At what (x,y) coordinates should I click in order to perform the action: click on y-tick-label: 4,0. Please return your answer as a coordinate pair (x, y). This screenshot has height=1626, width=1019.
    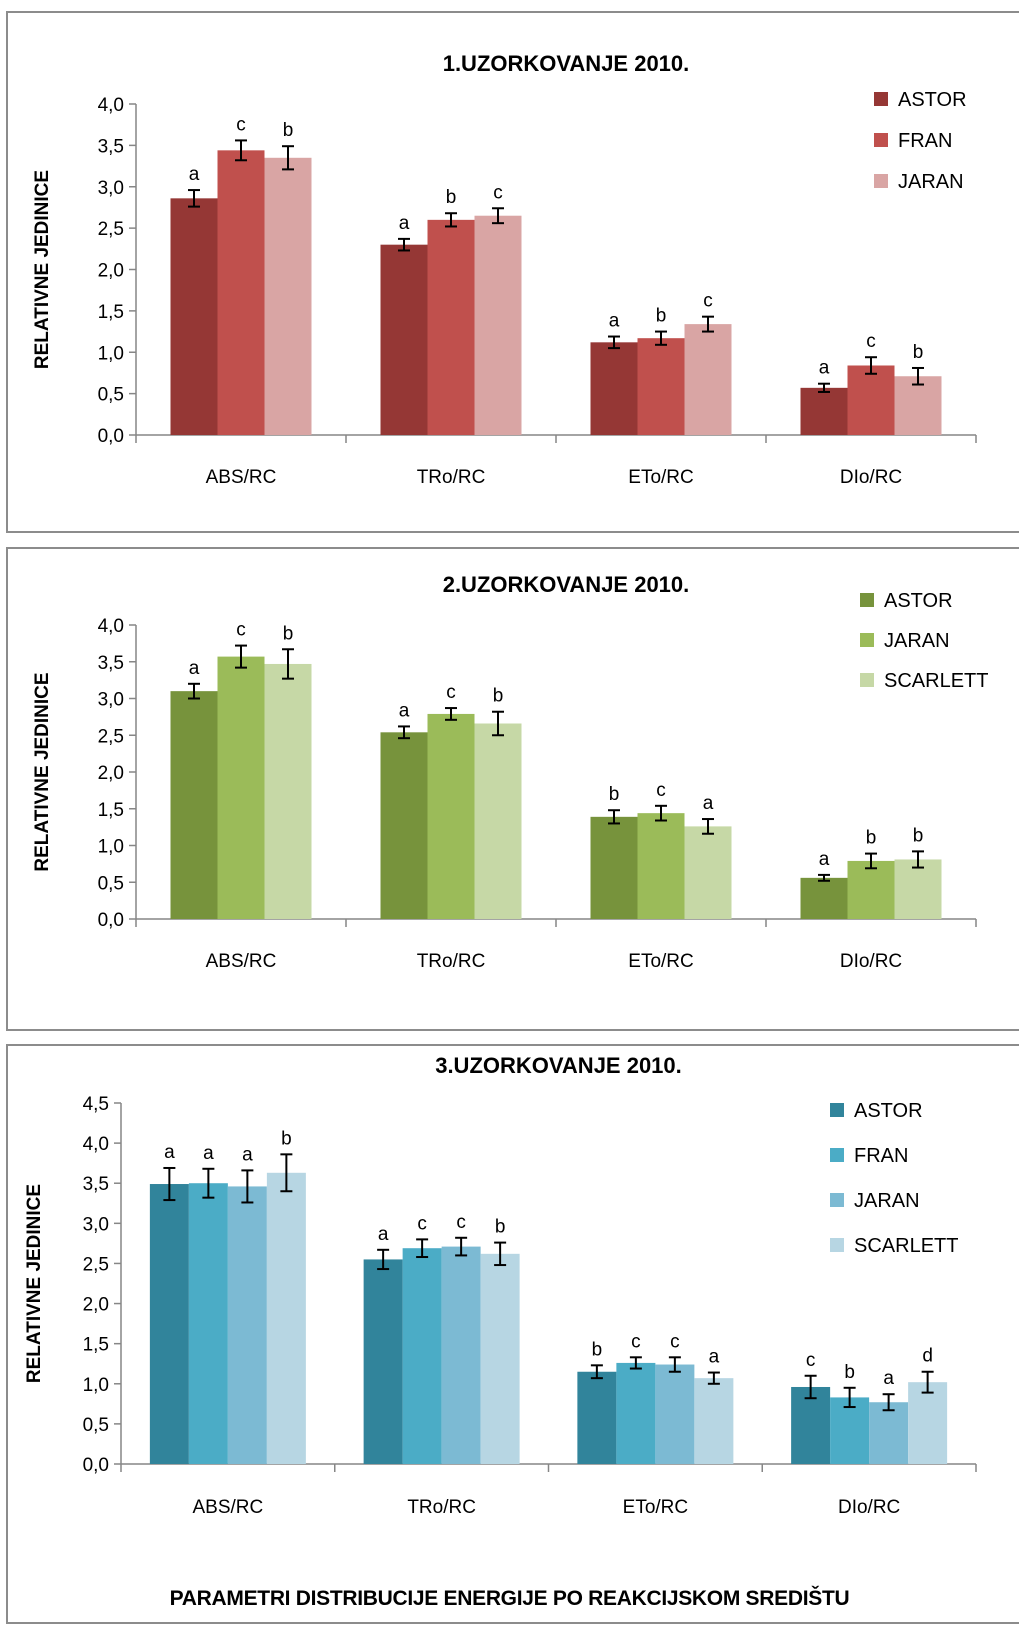
    Looking at the image, I should click on (96, 1144).